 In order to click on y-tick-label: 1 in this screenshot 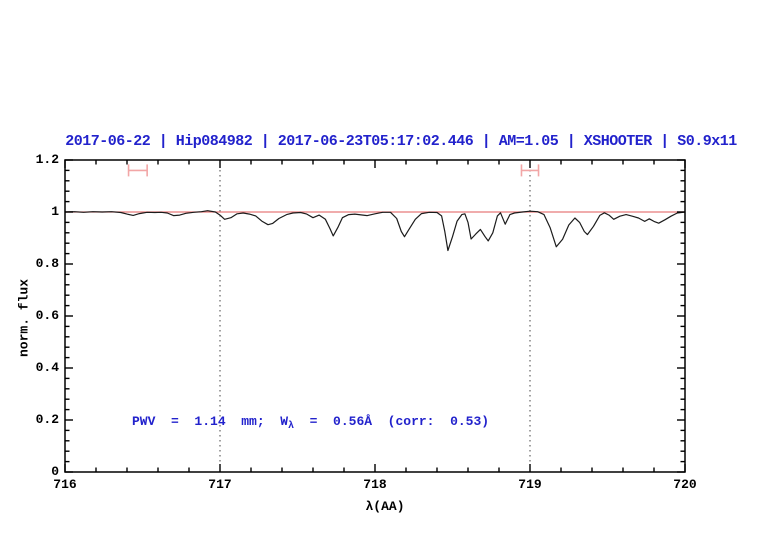, I will do `click(55, 211)`.